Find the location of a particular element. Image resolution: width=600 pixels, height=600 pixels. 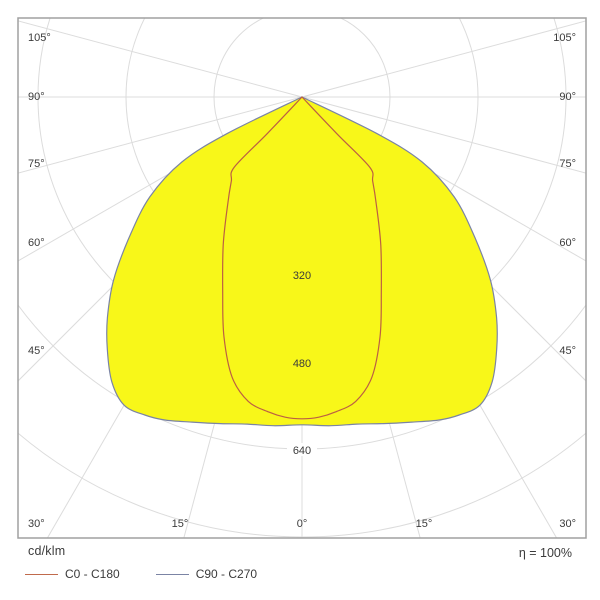

angle-tick-label-left: 45° is located at coordinates (36, 351).